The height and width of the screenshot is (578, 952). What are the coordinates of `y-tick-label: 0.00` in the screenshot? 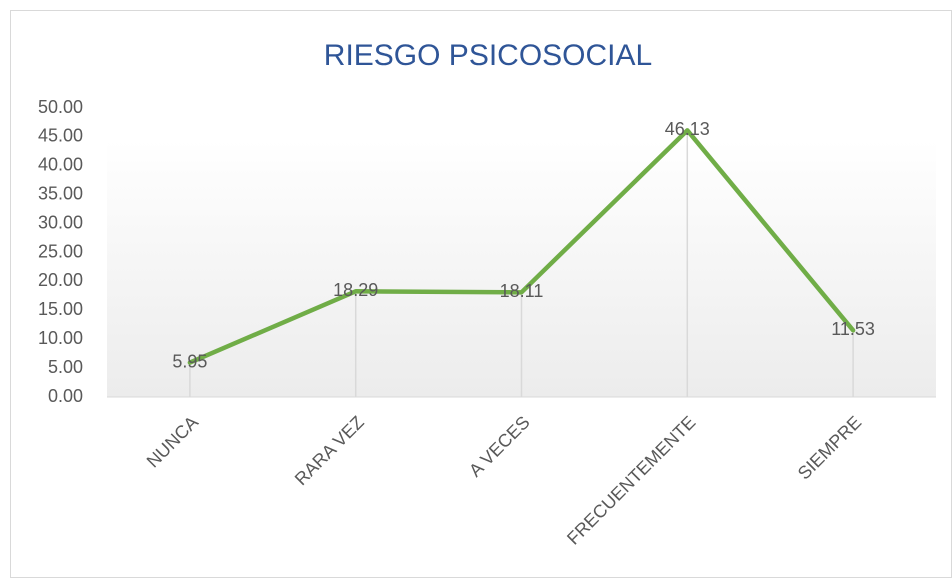 It's located at (65, 396).